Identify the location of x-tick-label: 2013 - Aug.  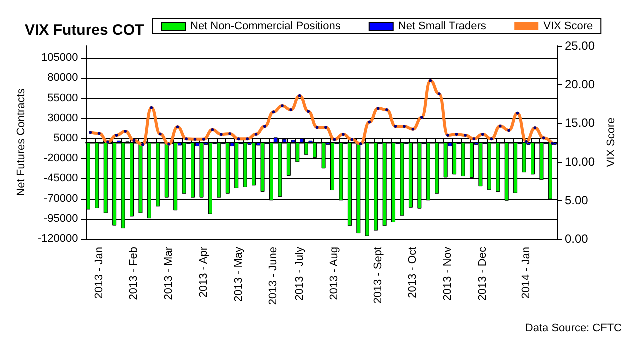
(334, 273).